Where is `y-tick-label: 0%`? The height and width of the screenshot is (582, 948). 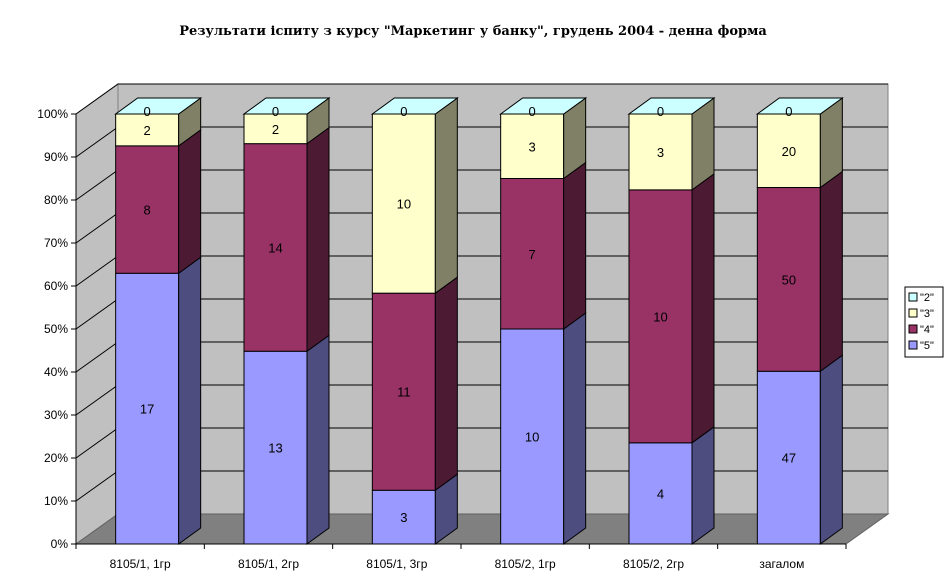 y-tick-label: 0% is located at coordinates (60, 544).